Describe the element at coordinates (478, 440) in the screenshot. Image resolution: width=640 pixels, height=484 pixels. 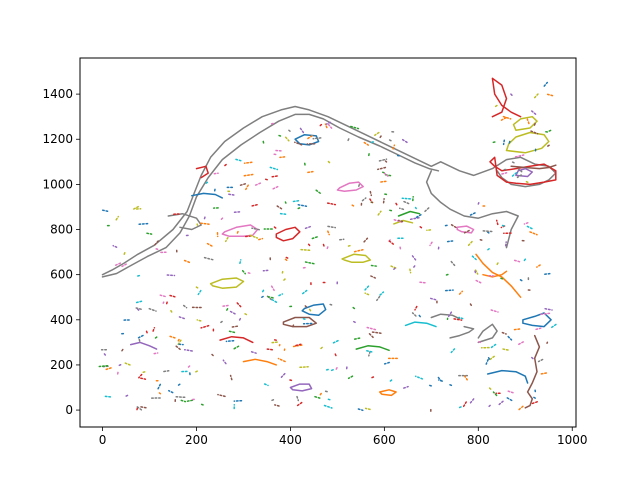
I see `x-tick-label: 800` at that location.